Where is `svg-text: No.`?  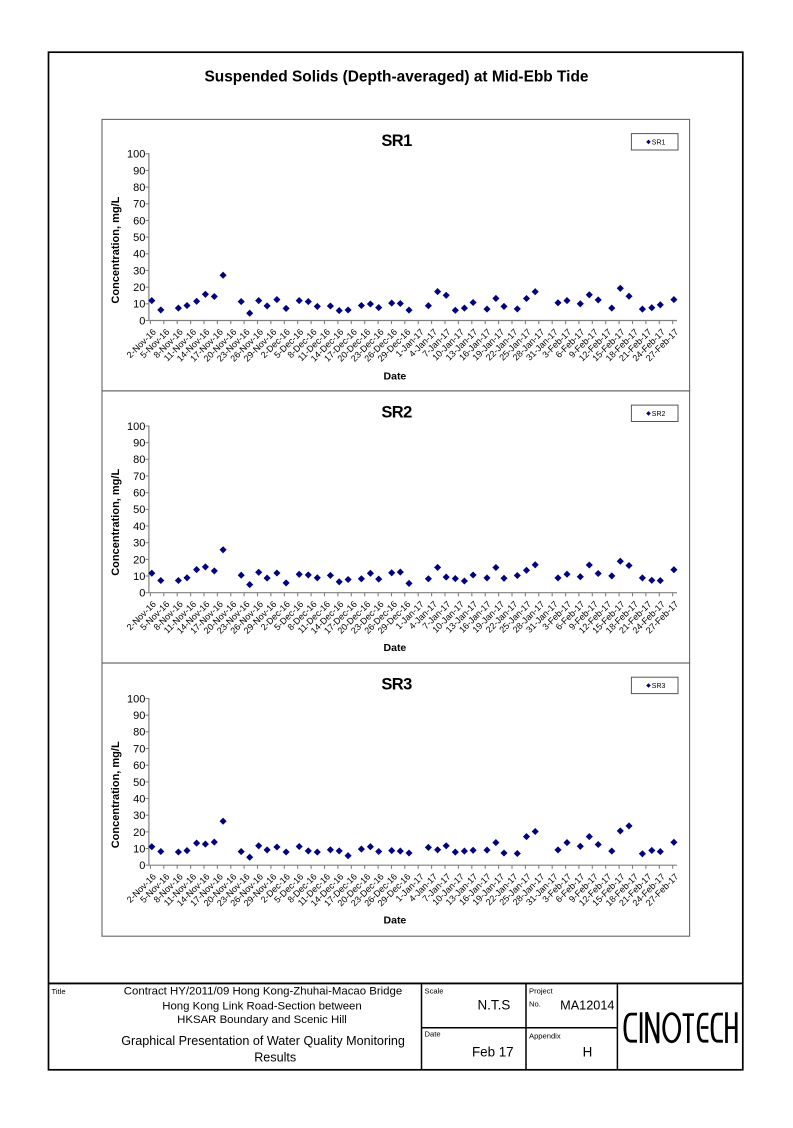
svg-text: No. is located at coordinates (535, 1004).